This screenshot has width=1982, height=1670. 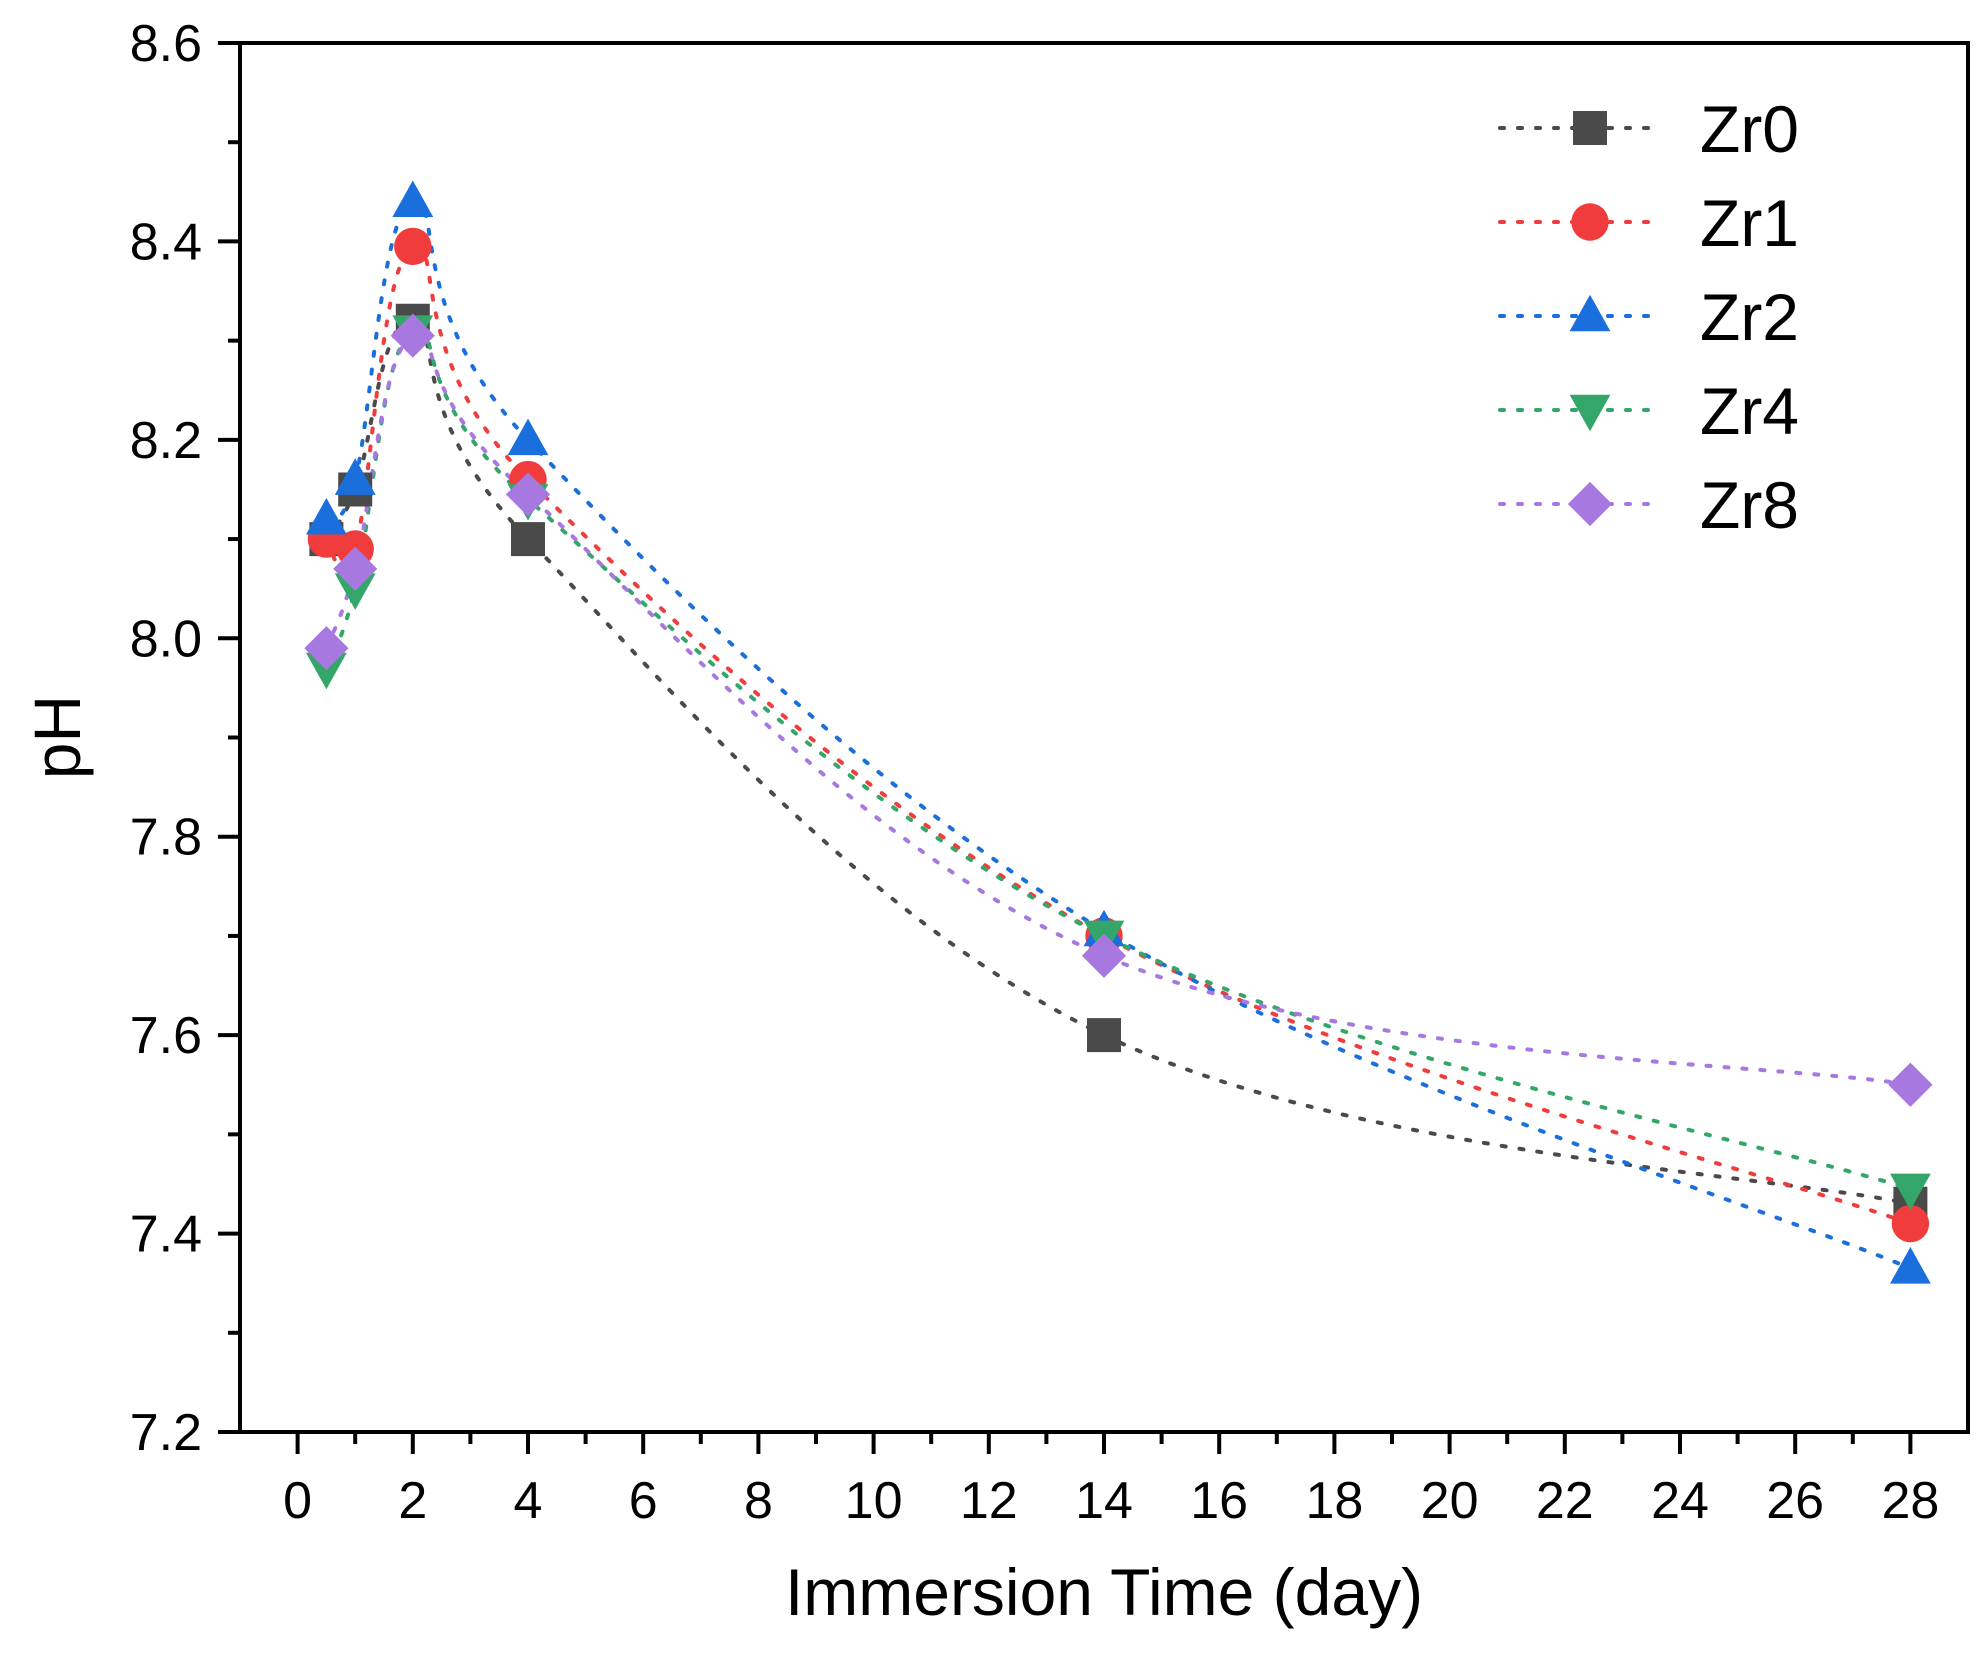 What do you see at coordinates (1590, 504) in the screenshot?
I see `legend-marker-zr8` at bounding box center [1590, 504].